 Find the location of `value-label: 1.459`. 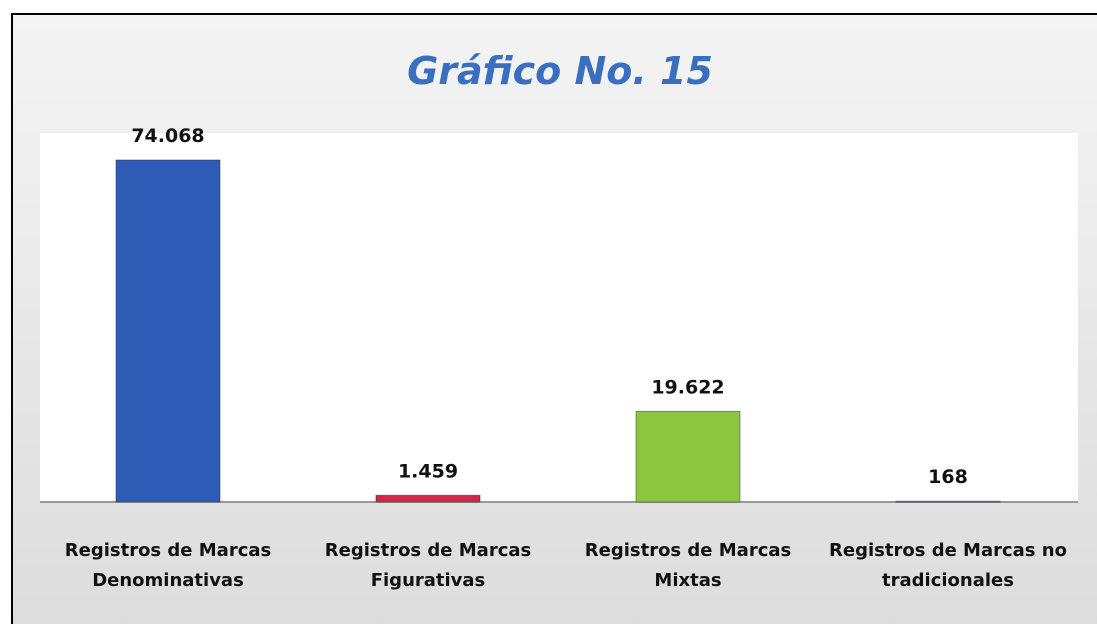

value-label: 1.459 is located at coordinates (428, 471).